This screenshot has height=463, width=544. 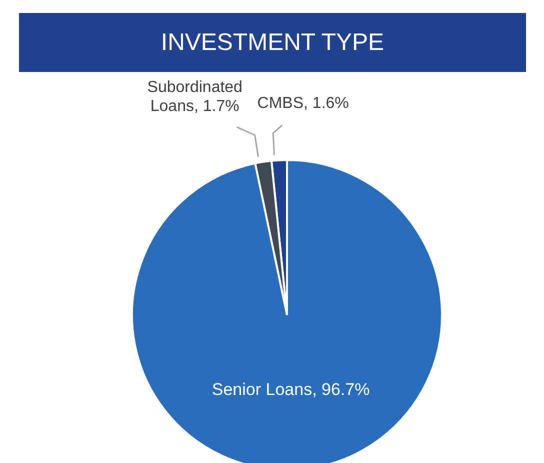 I want to click on slice-label: Senior Loans, 96.7%, so click(x=290, y=389).